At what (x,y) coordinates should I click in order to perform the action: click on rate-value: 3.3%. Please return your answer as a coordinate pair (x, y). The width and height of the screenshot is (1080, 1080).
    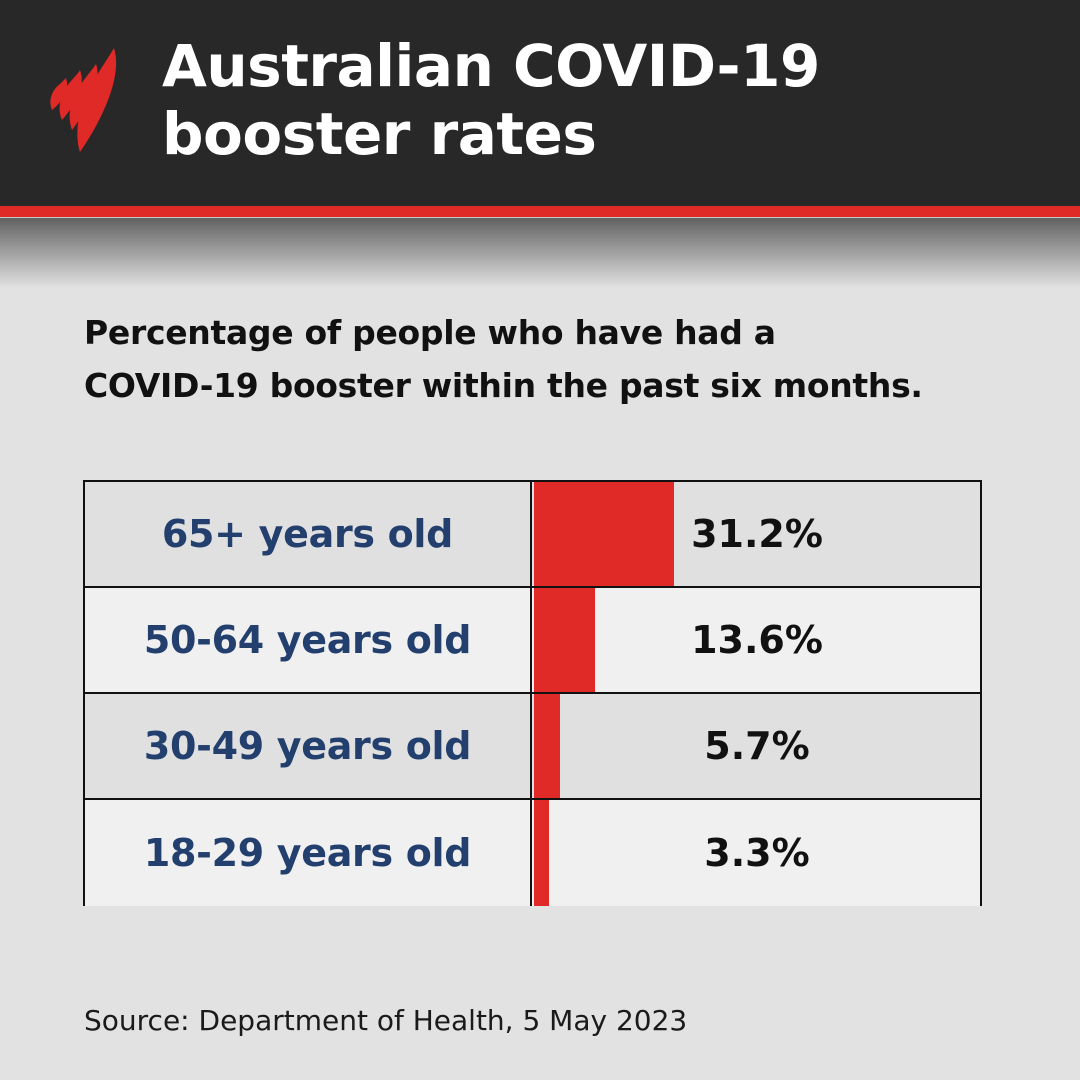
    Looking at the image, I should click on (757, 853).